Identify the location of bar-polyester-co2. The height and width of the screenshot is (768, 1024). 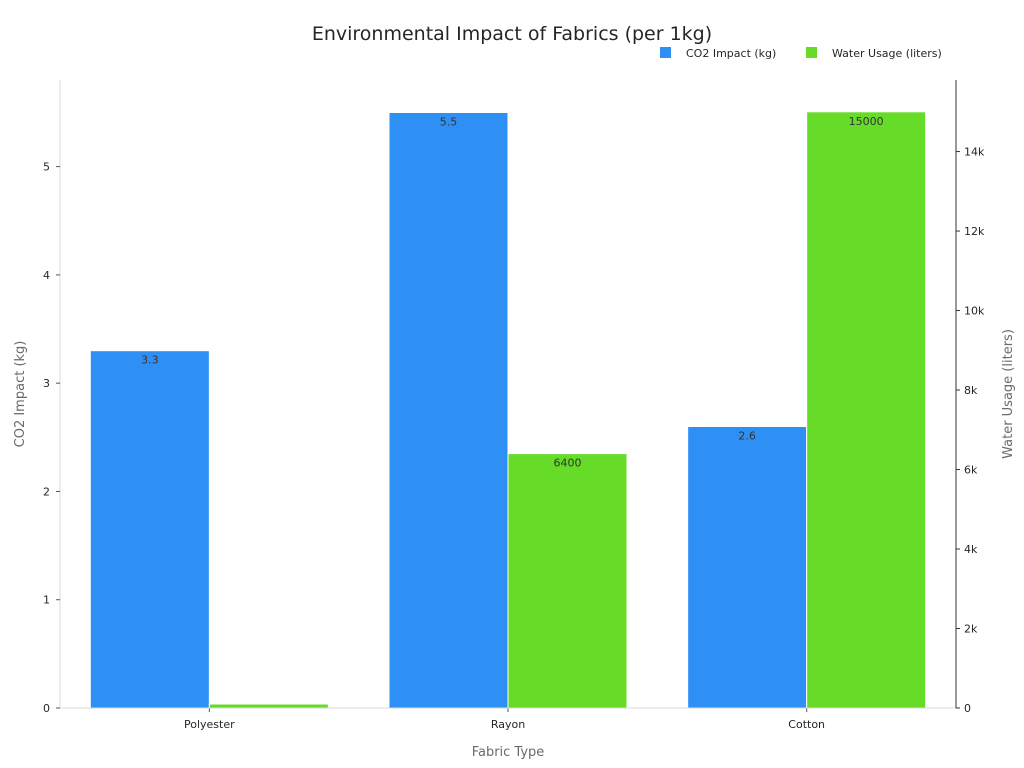
(149, 529).